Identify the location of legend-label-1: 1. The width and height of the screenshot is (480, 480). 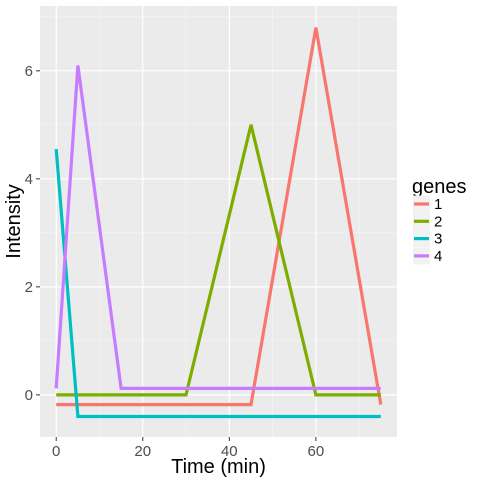
(438, 204).